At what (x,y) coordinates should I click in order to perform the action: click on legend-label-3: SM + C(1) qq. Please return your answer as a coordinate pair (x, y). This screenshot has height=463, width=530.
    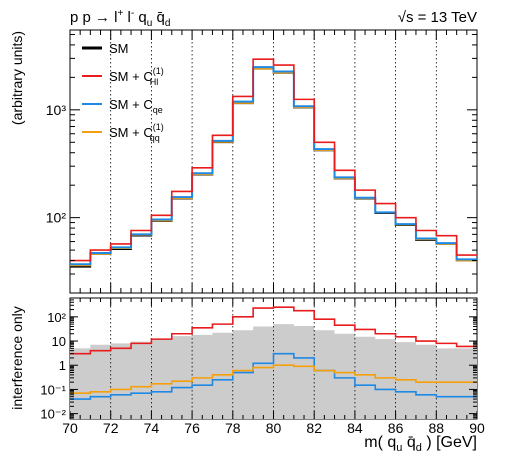
    Looking at the image, I should click on (136, 132).